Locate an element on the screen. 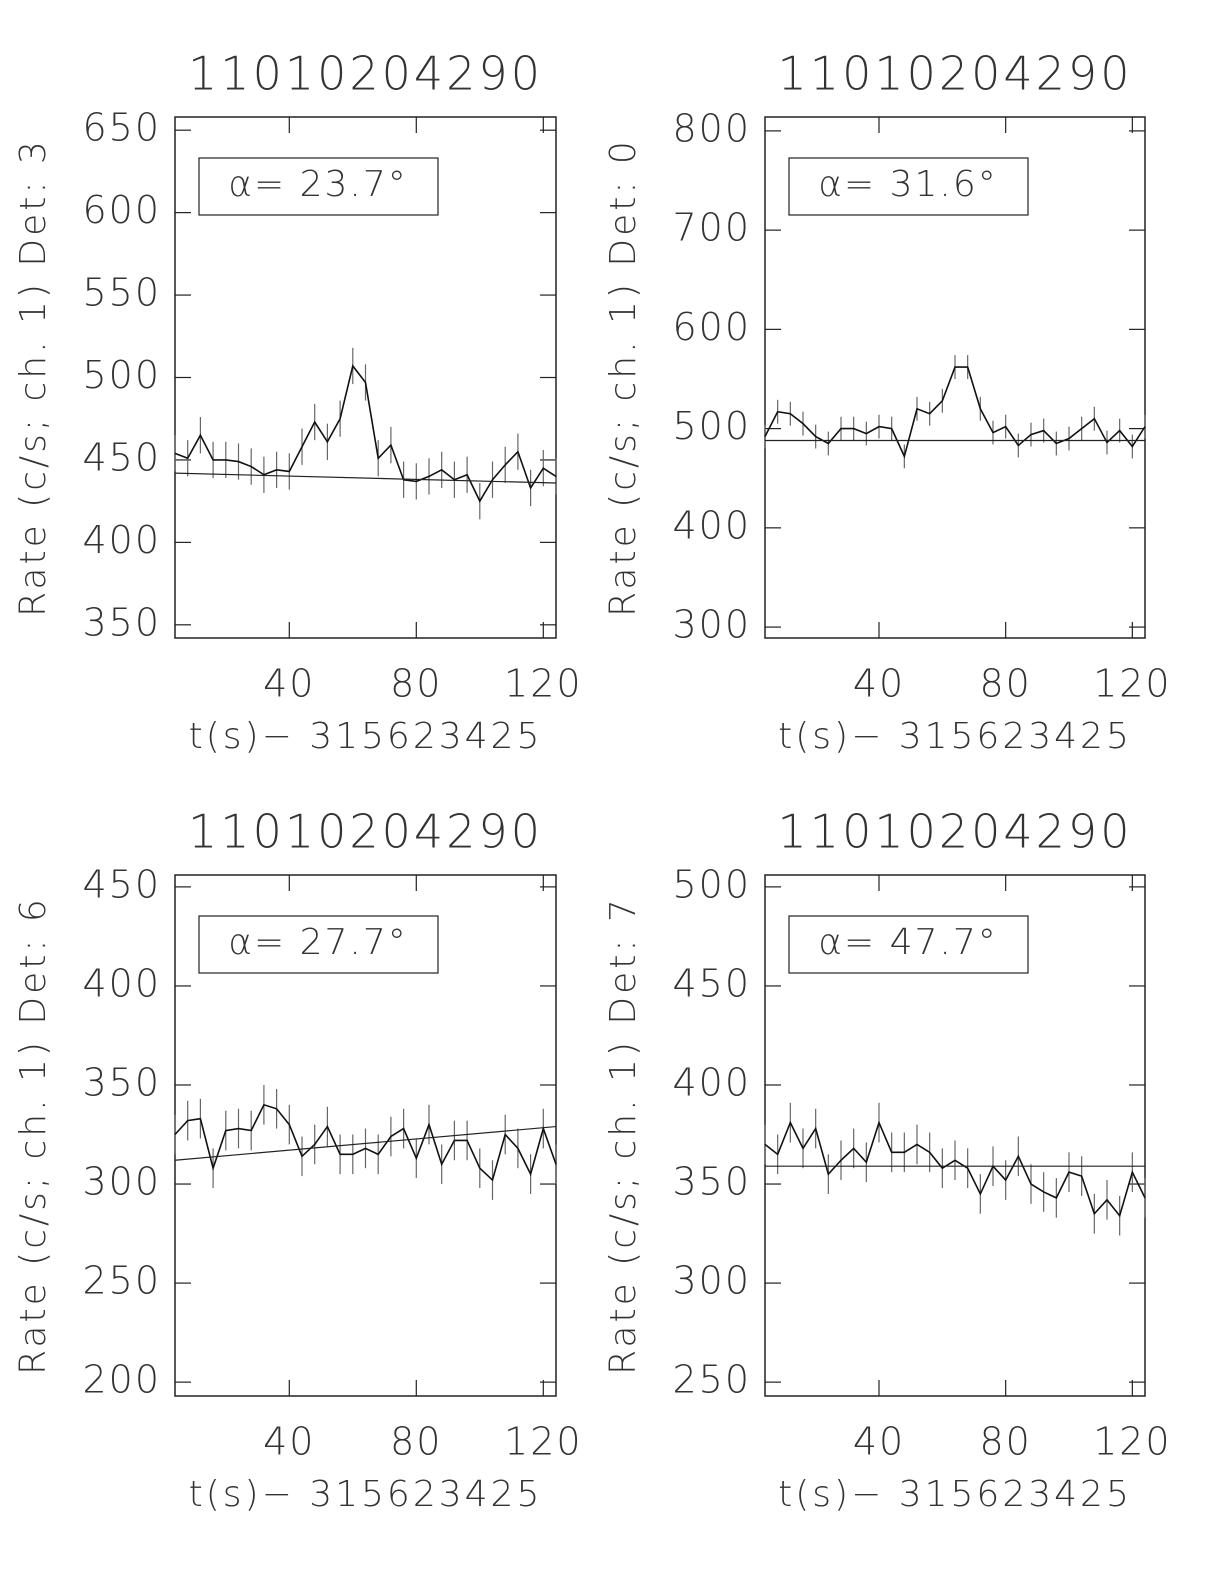 The height and width of the screenshot is (1584, 1224). annotation: α= 47.7° is located at coordinates (908, 942).